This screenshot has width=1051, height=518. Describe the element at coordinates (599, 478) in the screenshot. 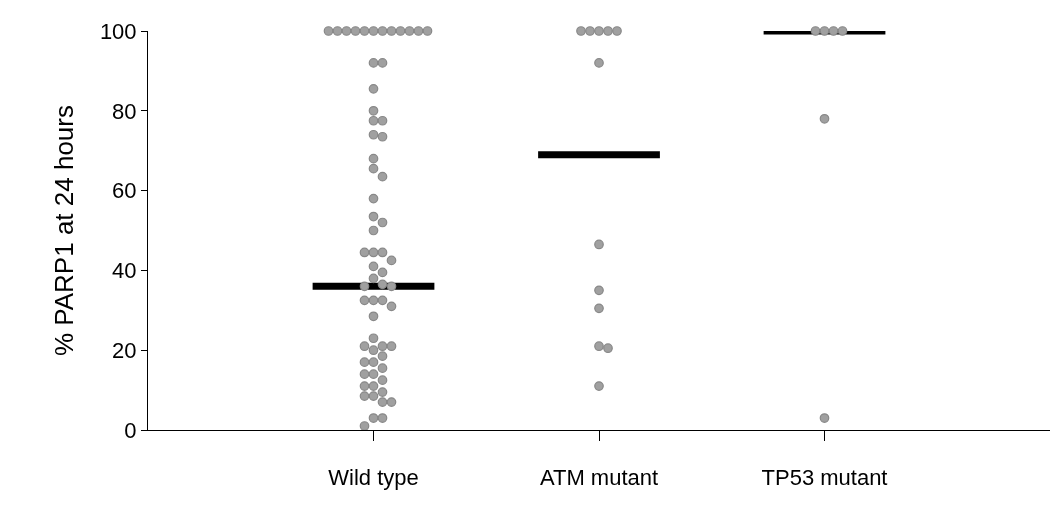

I see `x-tick-label: ATM mutant` at that location.